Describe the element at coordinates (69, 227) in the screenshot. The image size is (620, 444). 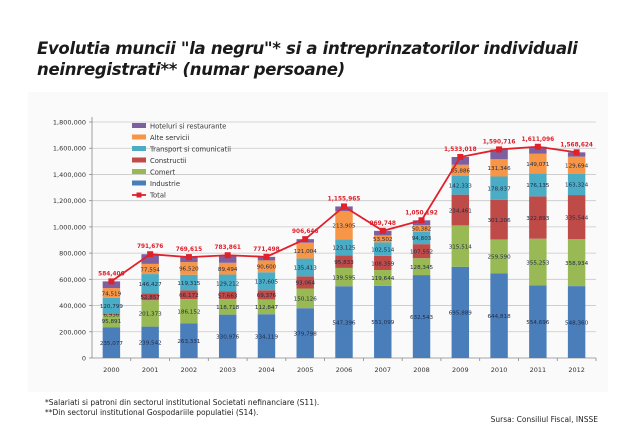
I see `y-tick-label: 1,000,000` at that location.